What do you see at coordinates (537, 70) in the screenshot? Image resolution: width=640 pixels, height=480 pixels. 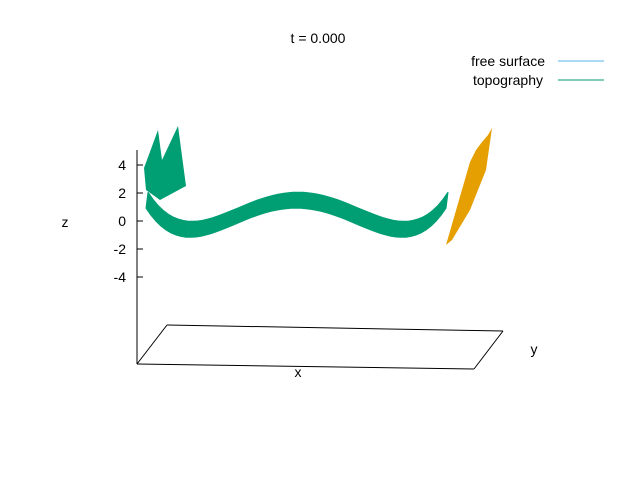 I see `legend: free surface topography` at bounding box center [537, 70].